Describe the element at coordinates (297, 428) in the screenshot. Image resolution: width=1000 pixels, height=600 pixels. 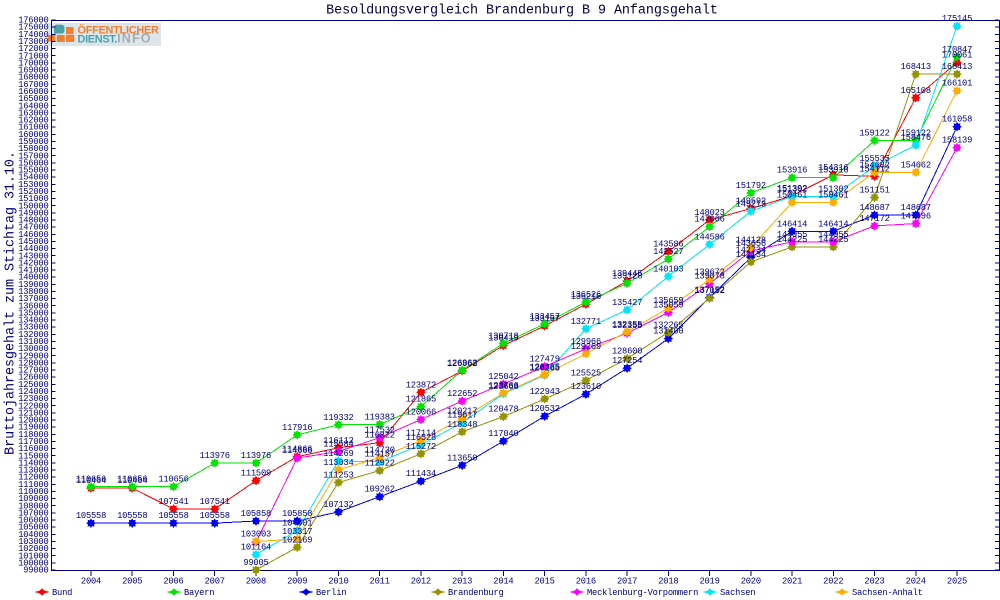
I see `svg-text: 117916` at that location.